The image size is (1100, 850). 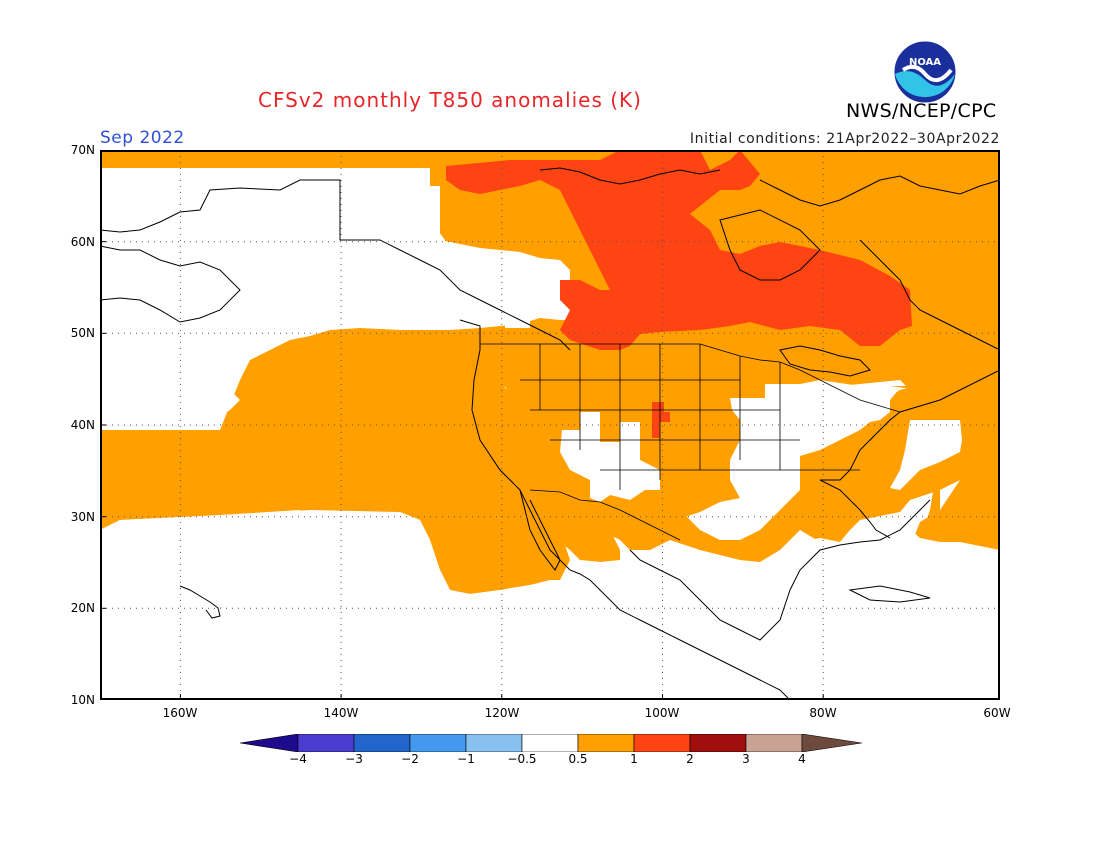 What do you see at coordinates (825, 361) in the screenshot?
I see `great-lakes` at bounding box center [825, 361].